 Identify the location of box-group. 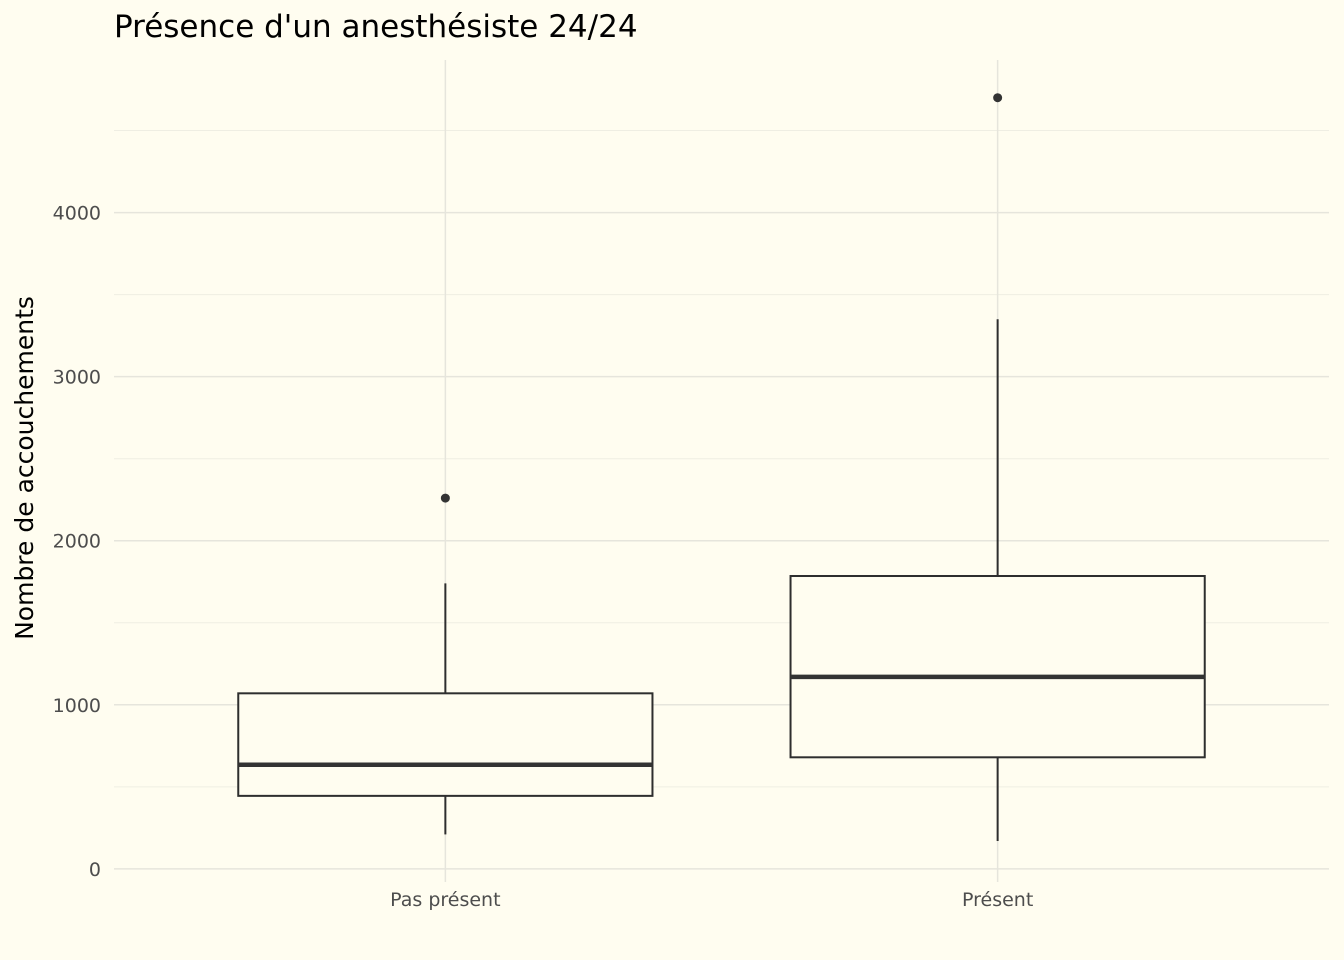
(445, 664).